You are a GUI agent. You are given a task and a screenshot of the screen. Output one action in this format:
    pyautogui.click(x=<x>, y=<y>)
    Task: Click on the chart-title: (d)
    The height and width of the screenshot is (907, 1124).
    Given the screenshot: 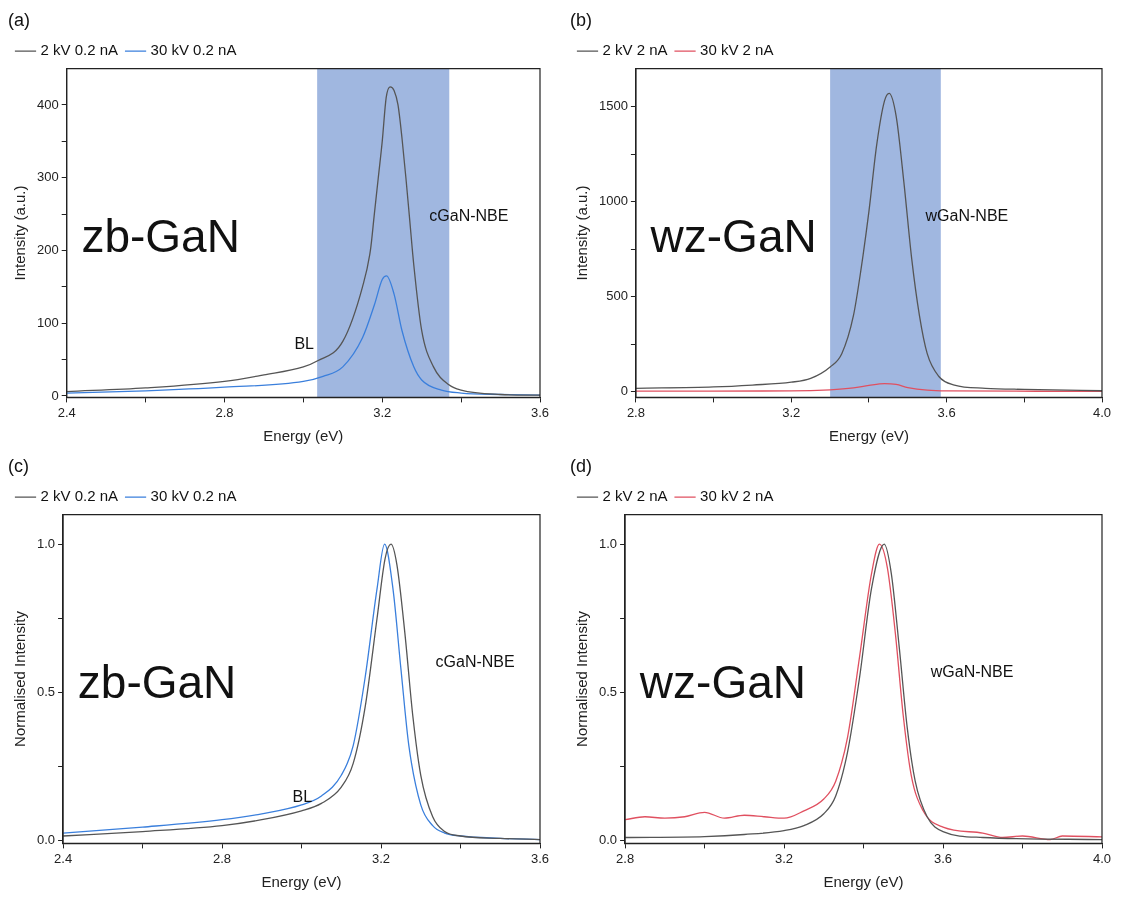 What is the action you would take?
    pyautogui.click(x=581, y=465)
    